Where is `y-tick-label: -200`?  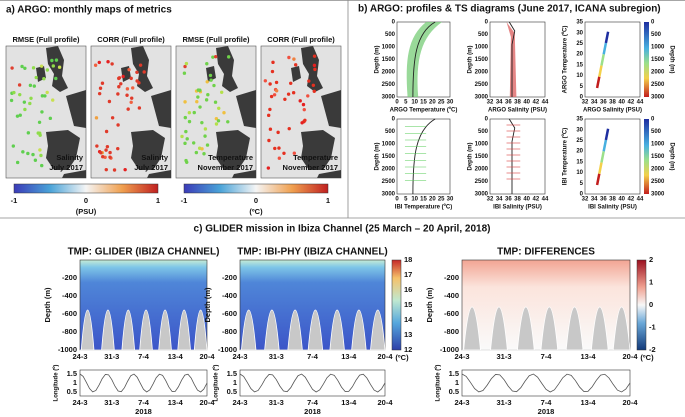
y-tick-label: -200 is located at coordinates (451, 277).